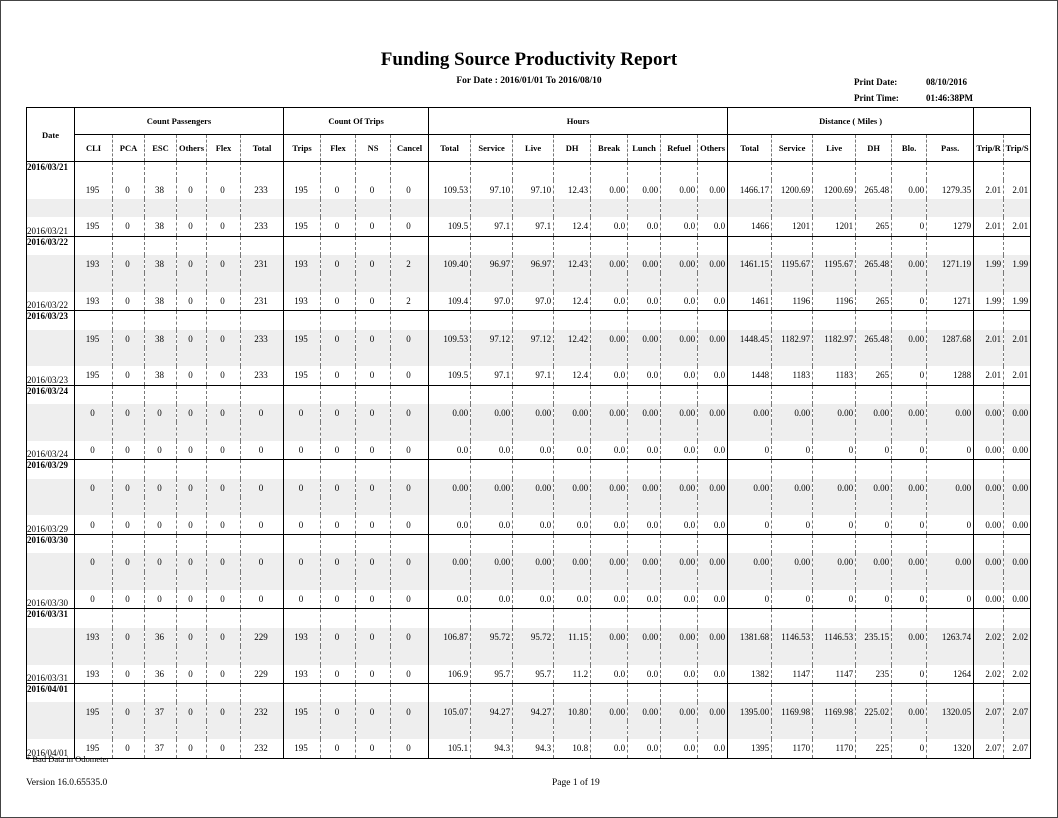  Describe the element at coordinates (749, 338) in the screenshot. I see `detail-value: 1448.45` at that location.